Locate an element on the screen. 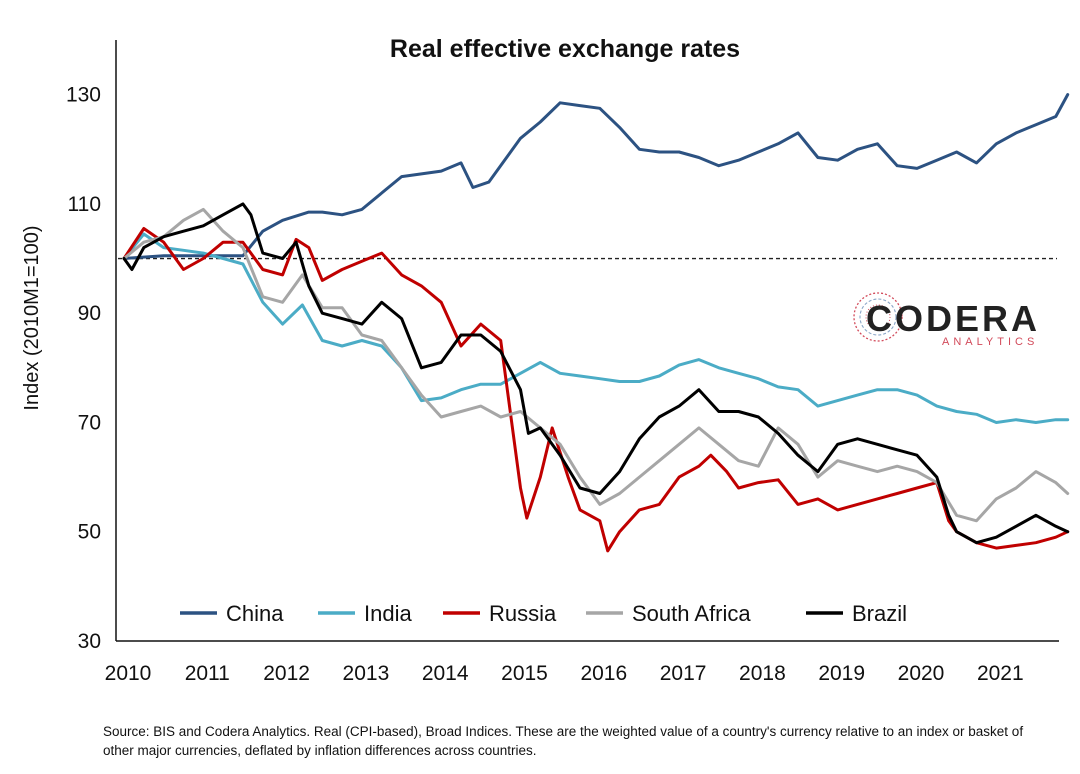  x-tick-label: 2015 is located at coordinates (524, 673).